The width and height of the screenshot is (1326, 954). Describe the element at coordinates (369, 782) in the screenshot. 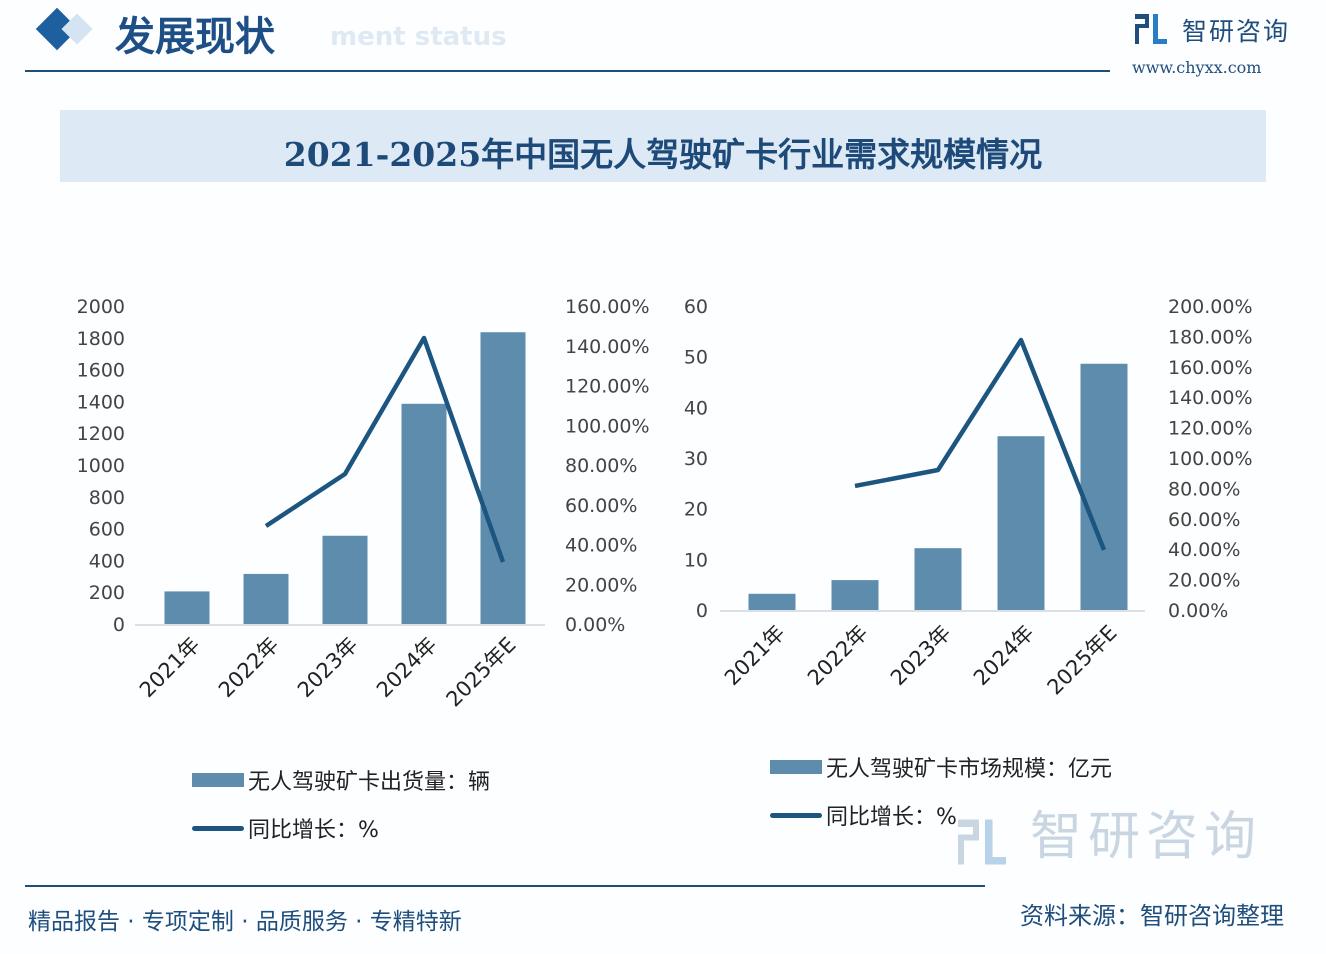

I see `legend-label: 无人驾驶矿卡出货量：辆` at that location.